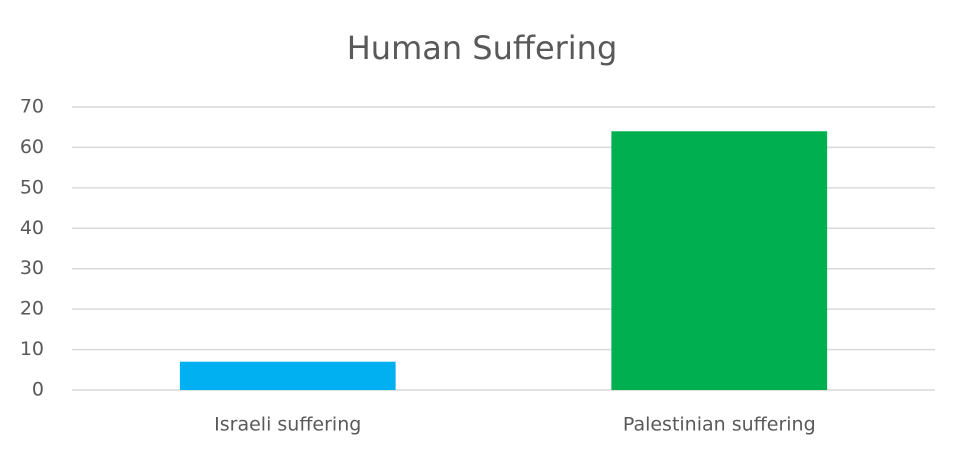 The width and height of the screenshot is (960, 474). What do you see at coordinates (38, 390) in the screenshot?
I see `y-tick-label: 0` at bounding box center [38, 390].